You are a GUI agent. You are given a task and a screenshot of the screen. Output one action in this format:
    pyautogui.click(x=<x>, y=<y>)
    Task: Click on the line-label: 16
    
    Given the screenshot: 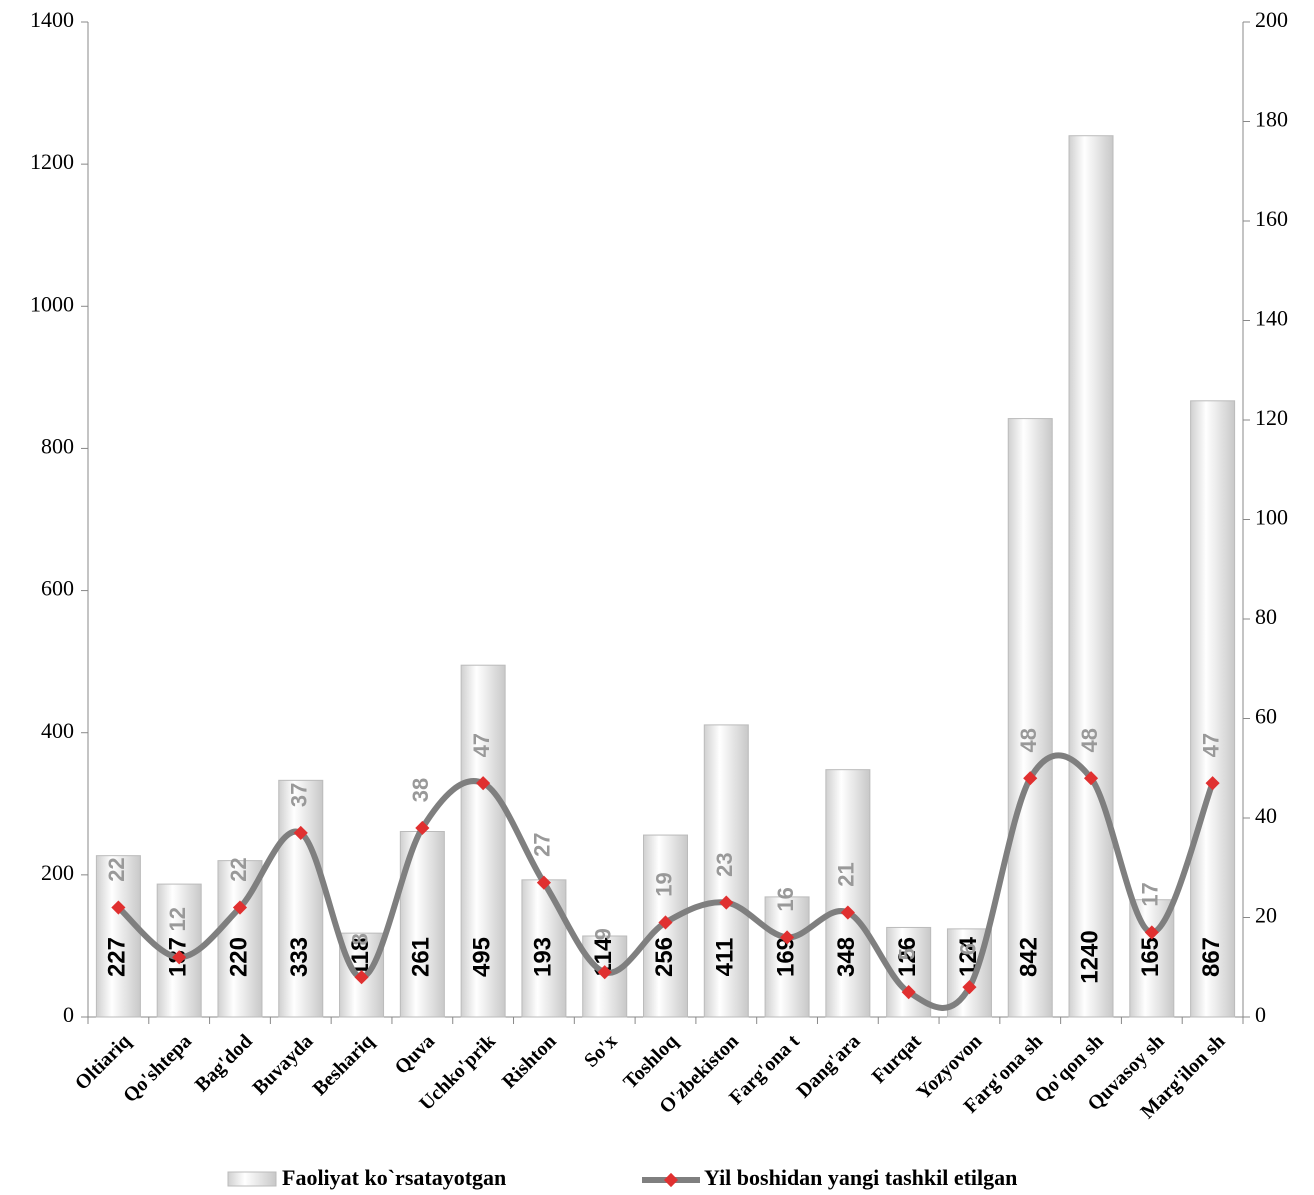 What is the action you would take?
    pyautogui.click(x=785, y=899)
    